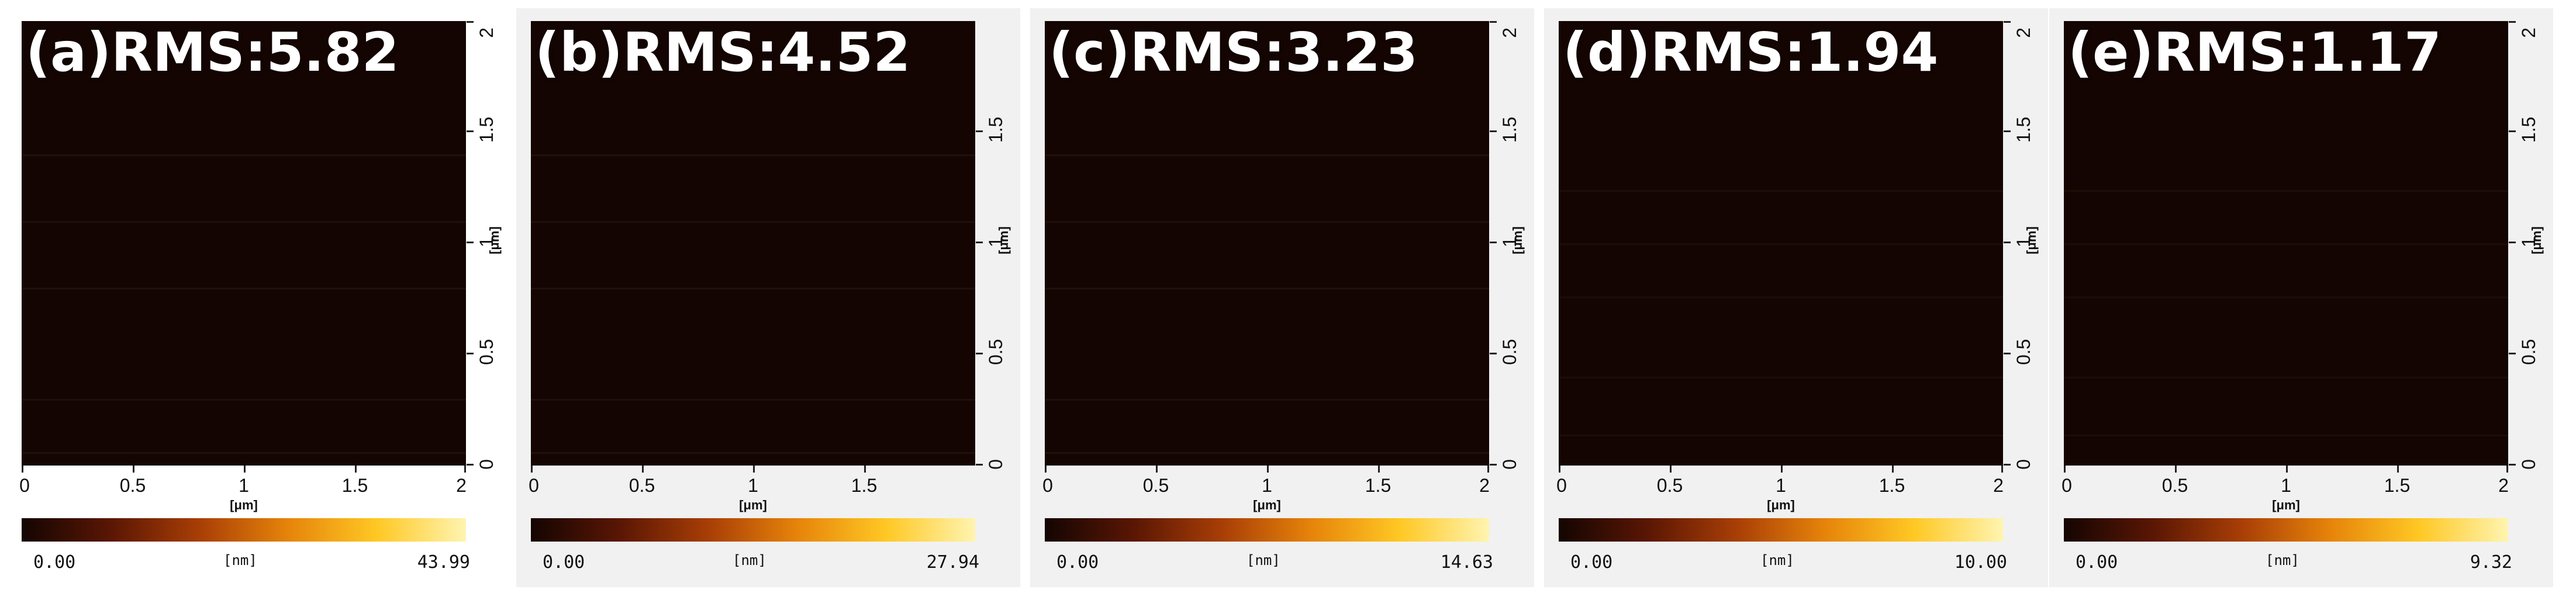 The width and height of the screenshot is (2576, 610). What do you see at coordinates (443, 562) in the screenshot?
I see `colorbar-max-label: 43.99` at bounding box center [443, 562].